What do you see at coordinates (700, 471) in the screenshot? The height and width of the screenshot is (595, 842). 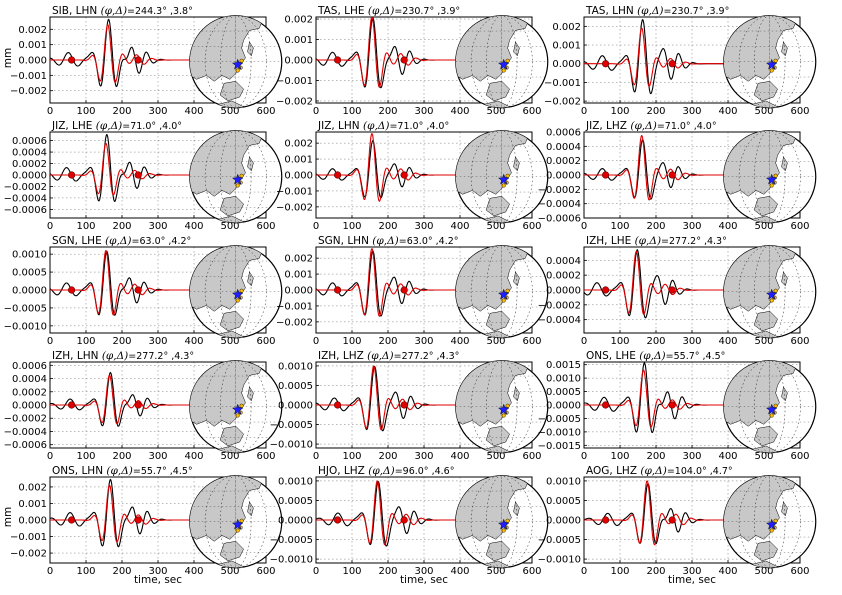 I see `title-values: =104.0° ,4.7°` at bounding box center [700, 471].